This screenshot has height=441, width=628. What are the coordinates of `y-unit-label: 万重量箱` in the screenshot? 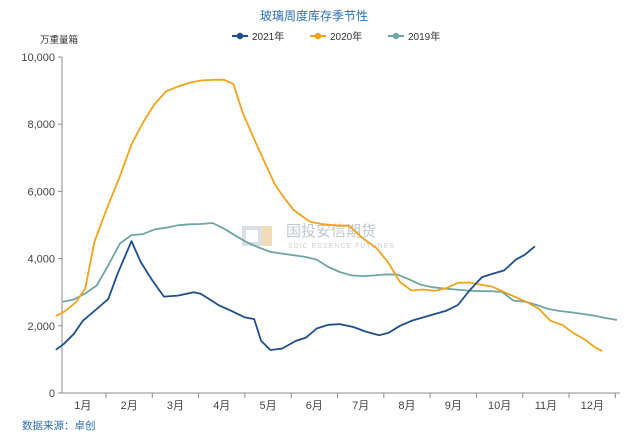 It's located at (59, 40).